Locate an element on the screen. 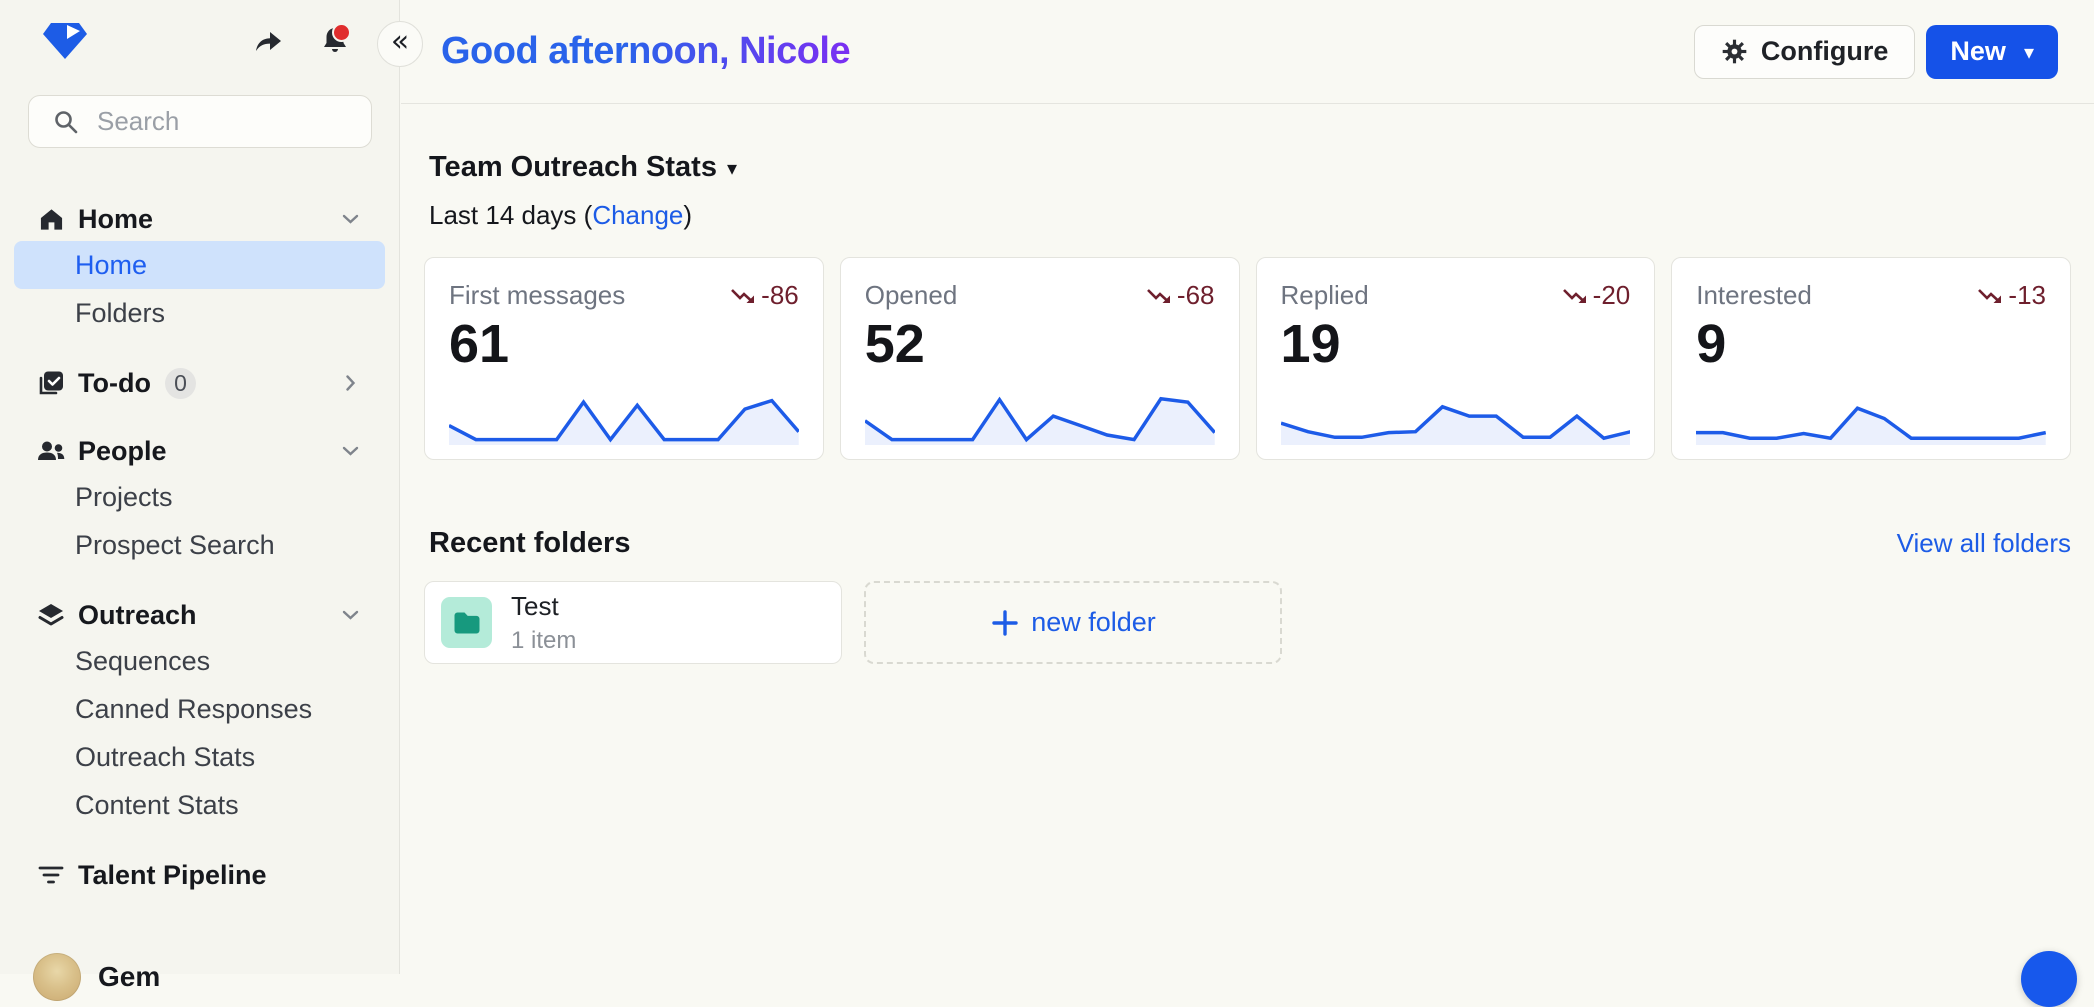 This screenshot has width=2094, height=1007. range-suffix: ) is located at coordinates (688, 215).